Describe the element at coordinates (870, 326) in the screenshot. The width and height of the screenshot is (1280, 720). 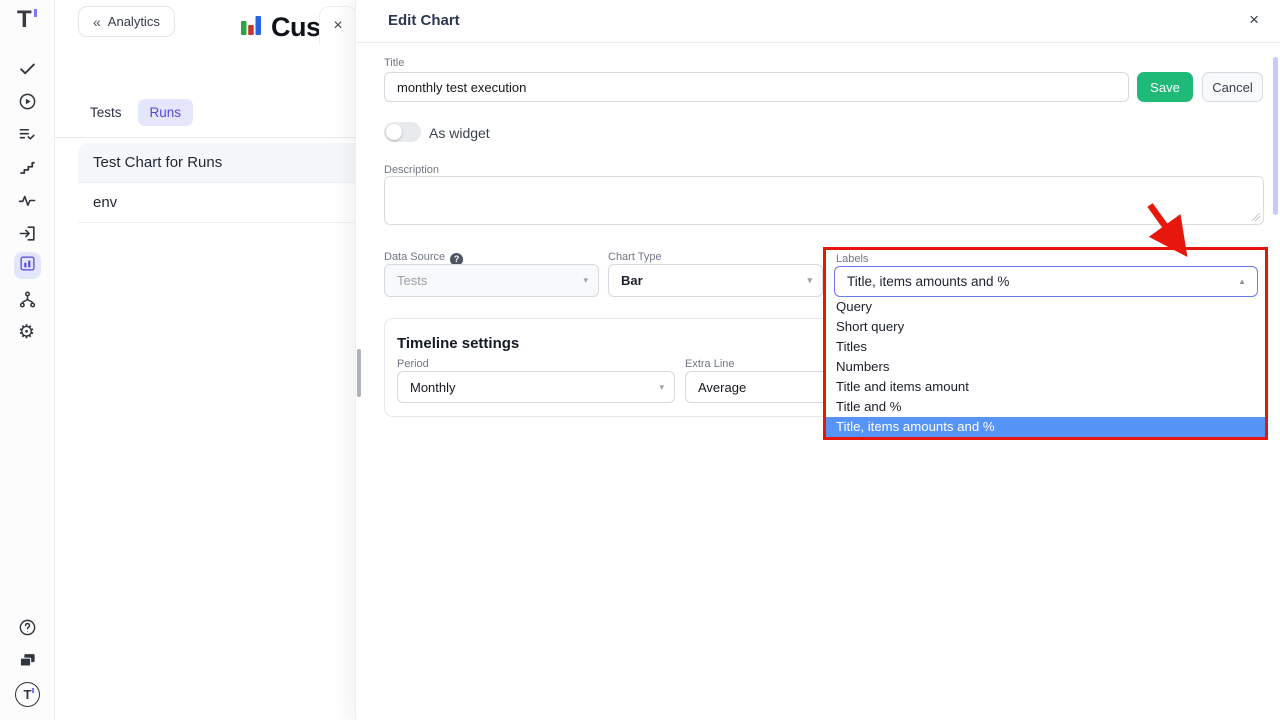
I see `option-short-query: Short query` at that location.